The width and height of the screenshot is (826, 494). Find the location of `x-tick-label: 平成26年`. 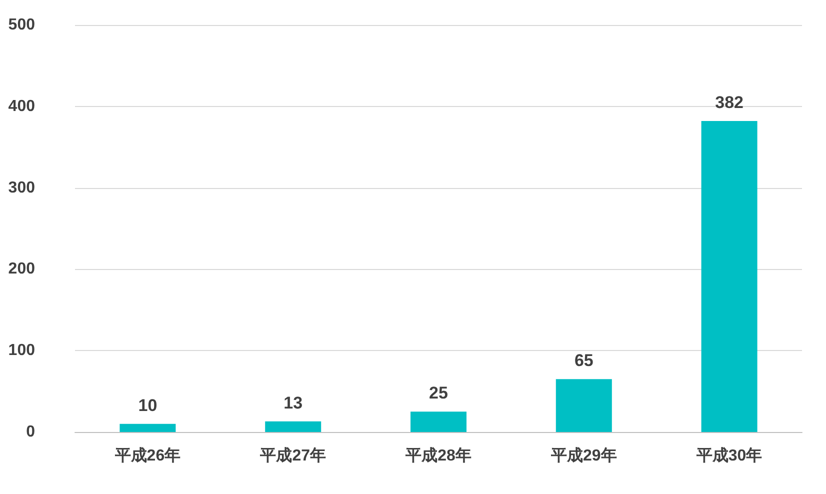

x-tick-label: 平成26年 is located at coordinates (147, 455).